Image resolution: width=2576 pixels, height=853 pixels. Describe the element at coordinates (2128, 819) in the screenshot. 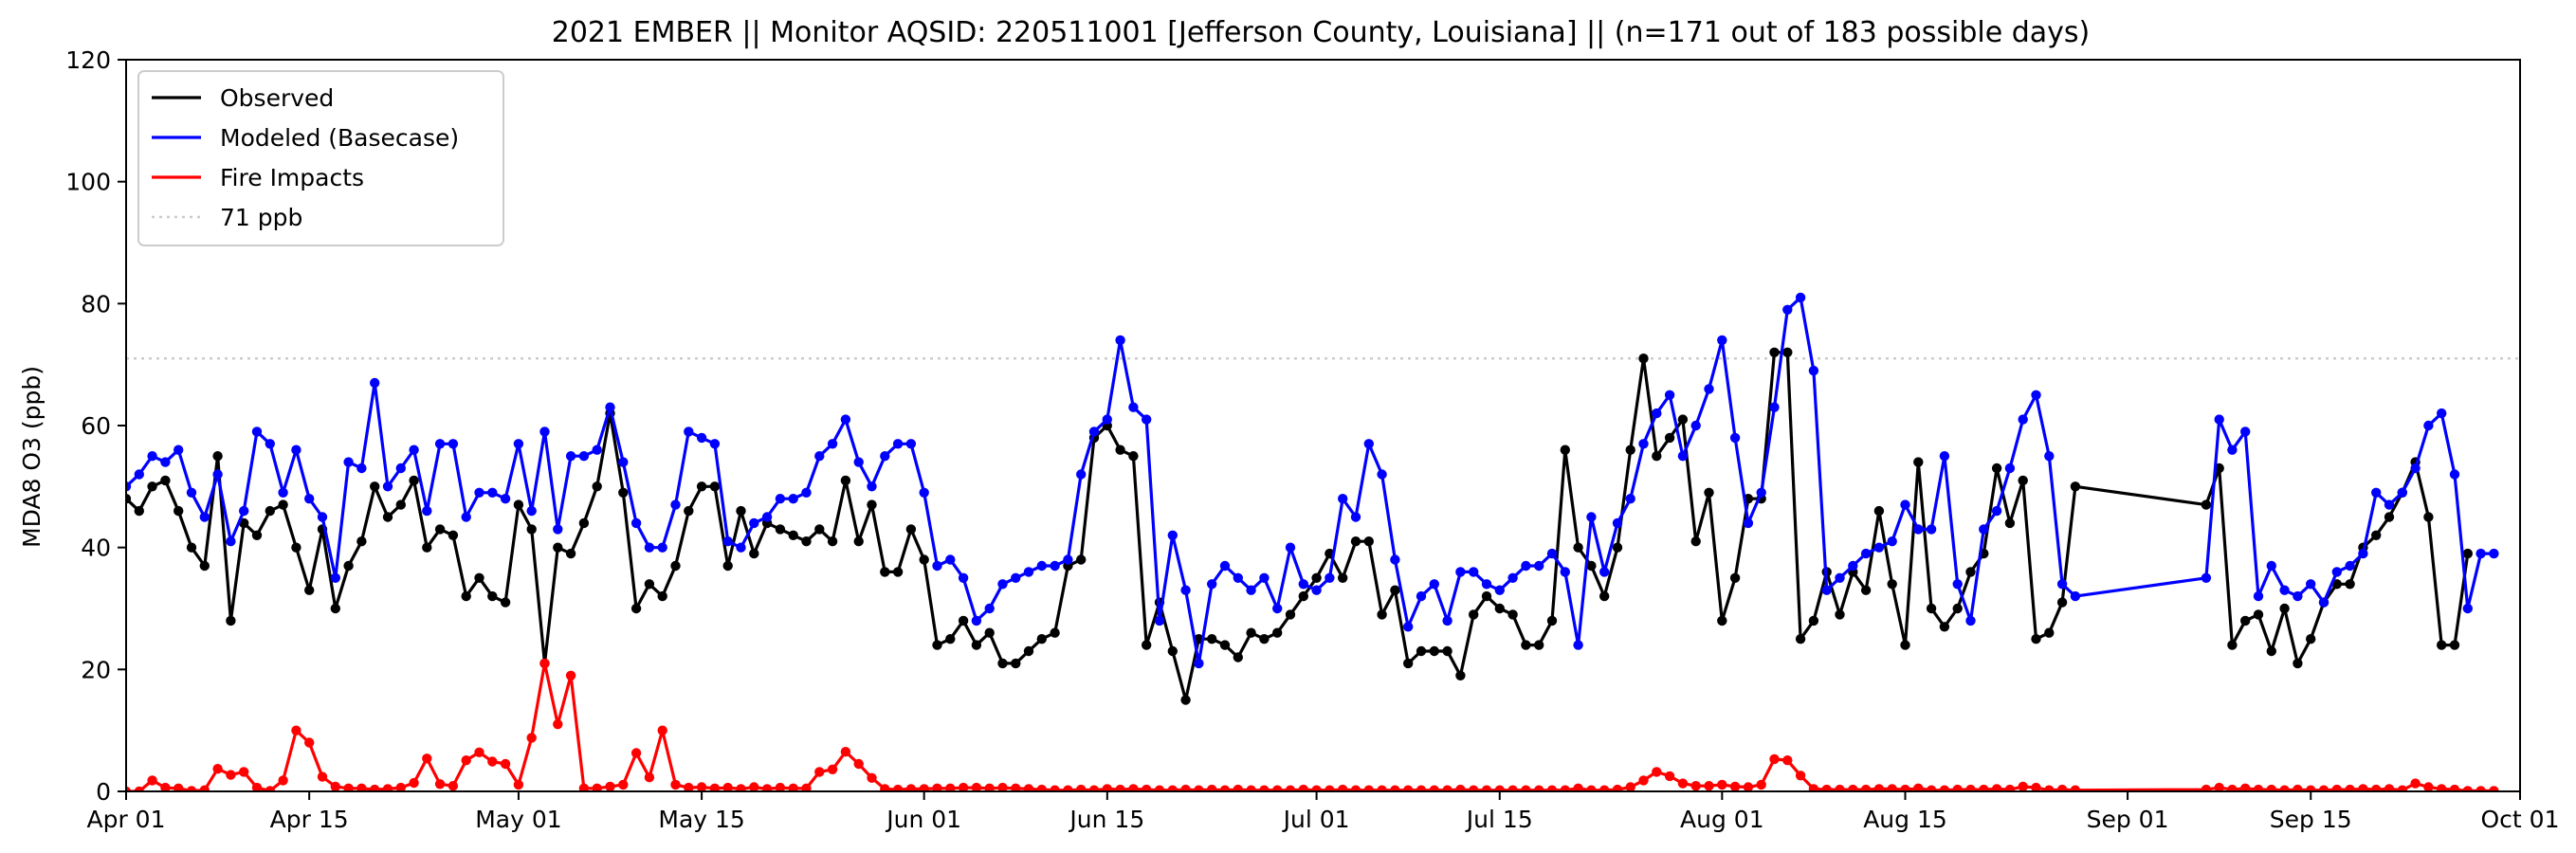

I see `x-tick-label: Sep 01` at that location.